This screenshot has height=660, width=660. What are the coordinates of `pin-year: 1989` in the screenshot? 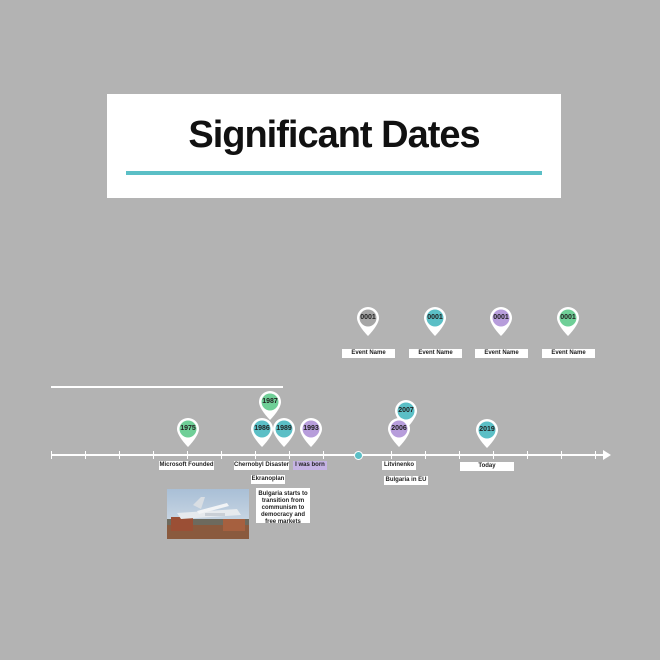 It's located at (284, 428).